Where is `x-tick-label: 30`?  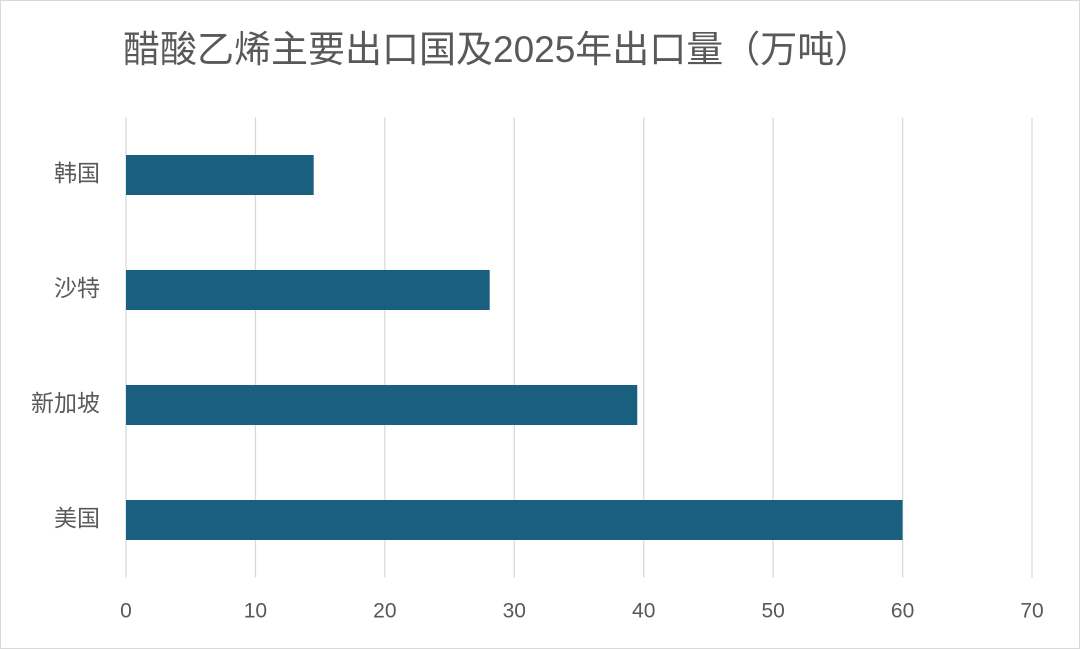 x-tick-label: 30 is located at coordinates (514, 611).